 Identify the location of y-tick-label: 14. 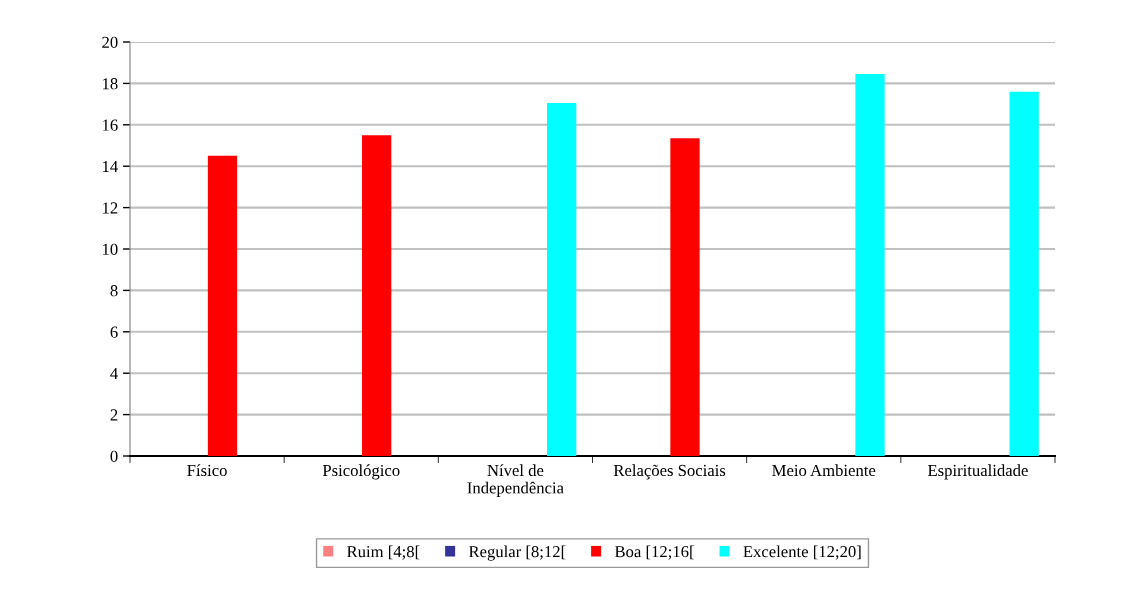
(110, 166).